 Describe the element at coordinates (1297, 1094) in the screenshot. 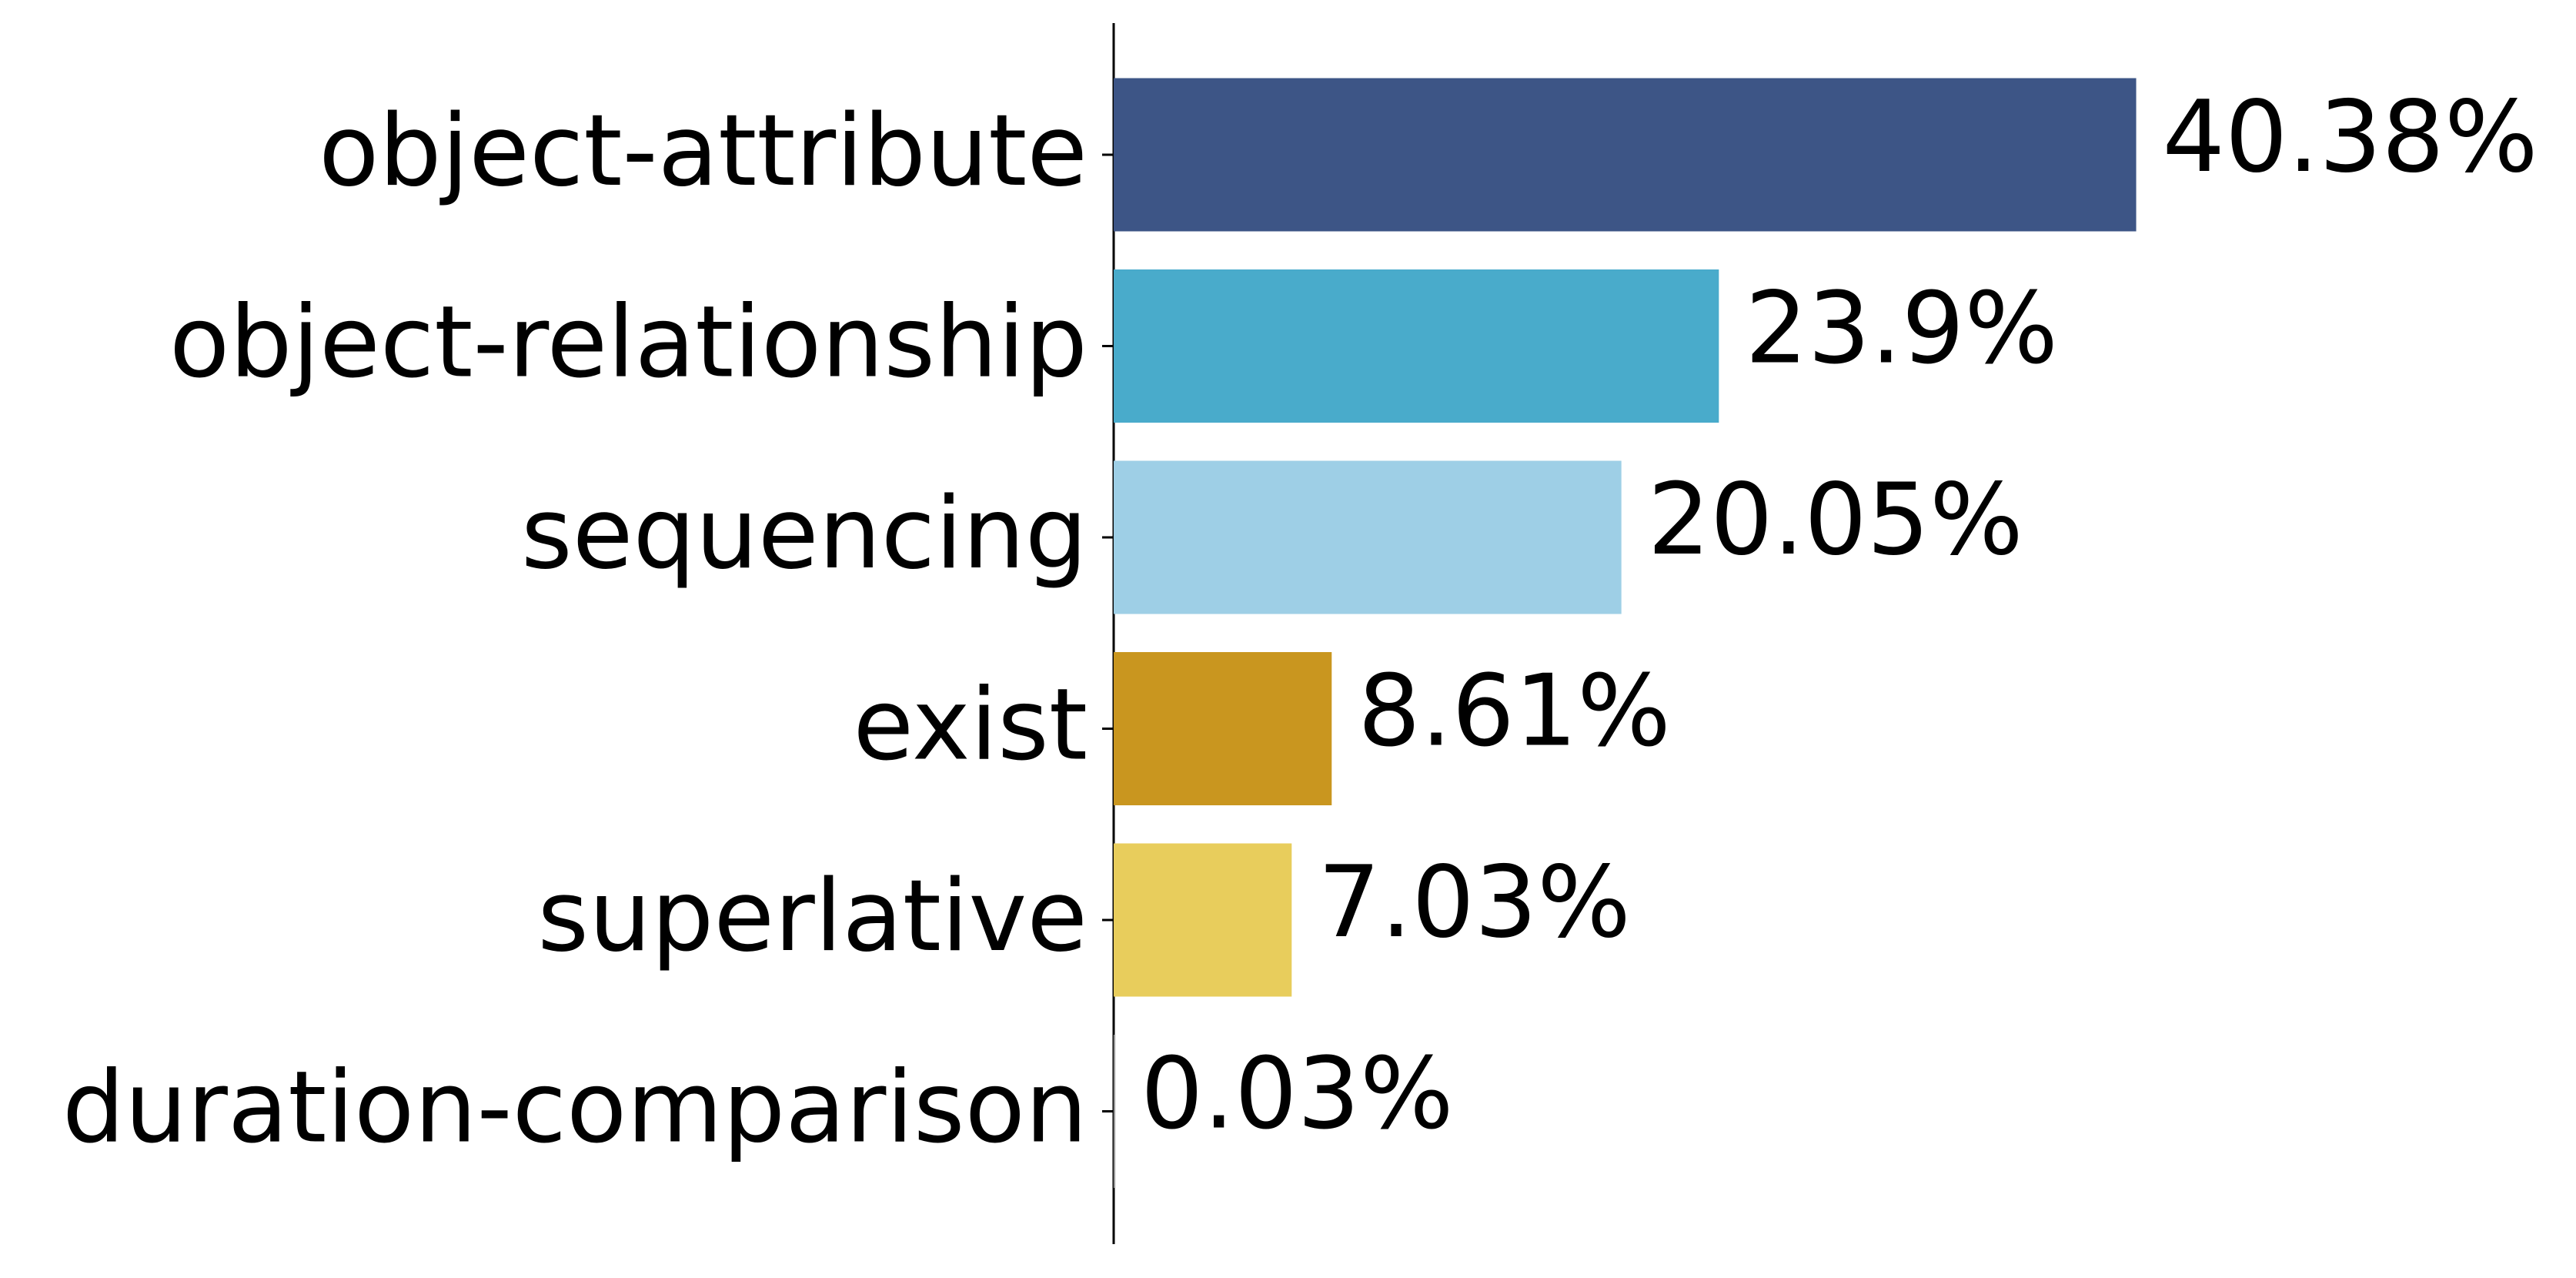

I see `value-label: 0.03%` at that location.